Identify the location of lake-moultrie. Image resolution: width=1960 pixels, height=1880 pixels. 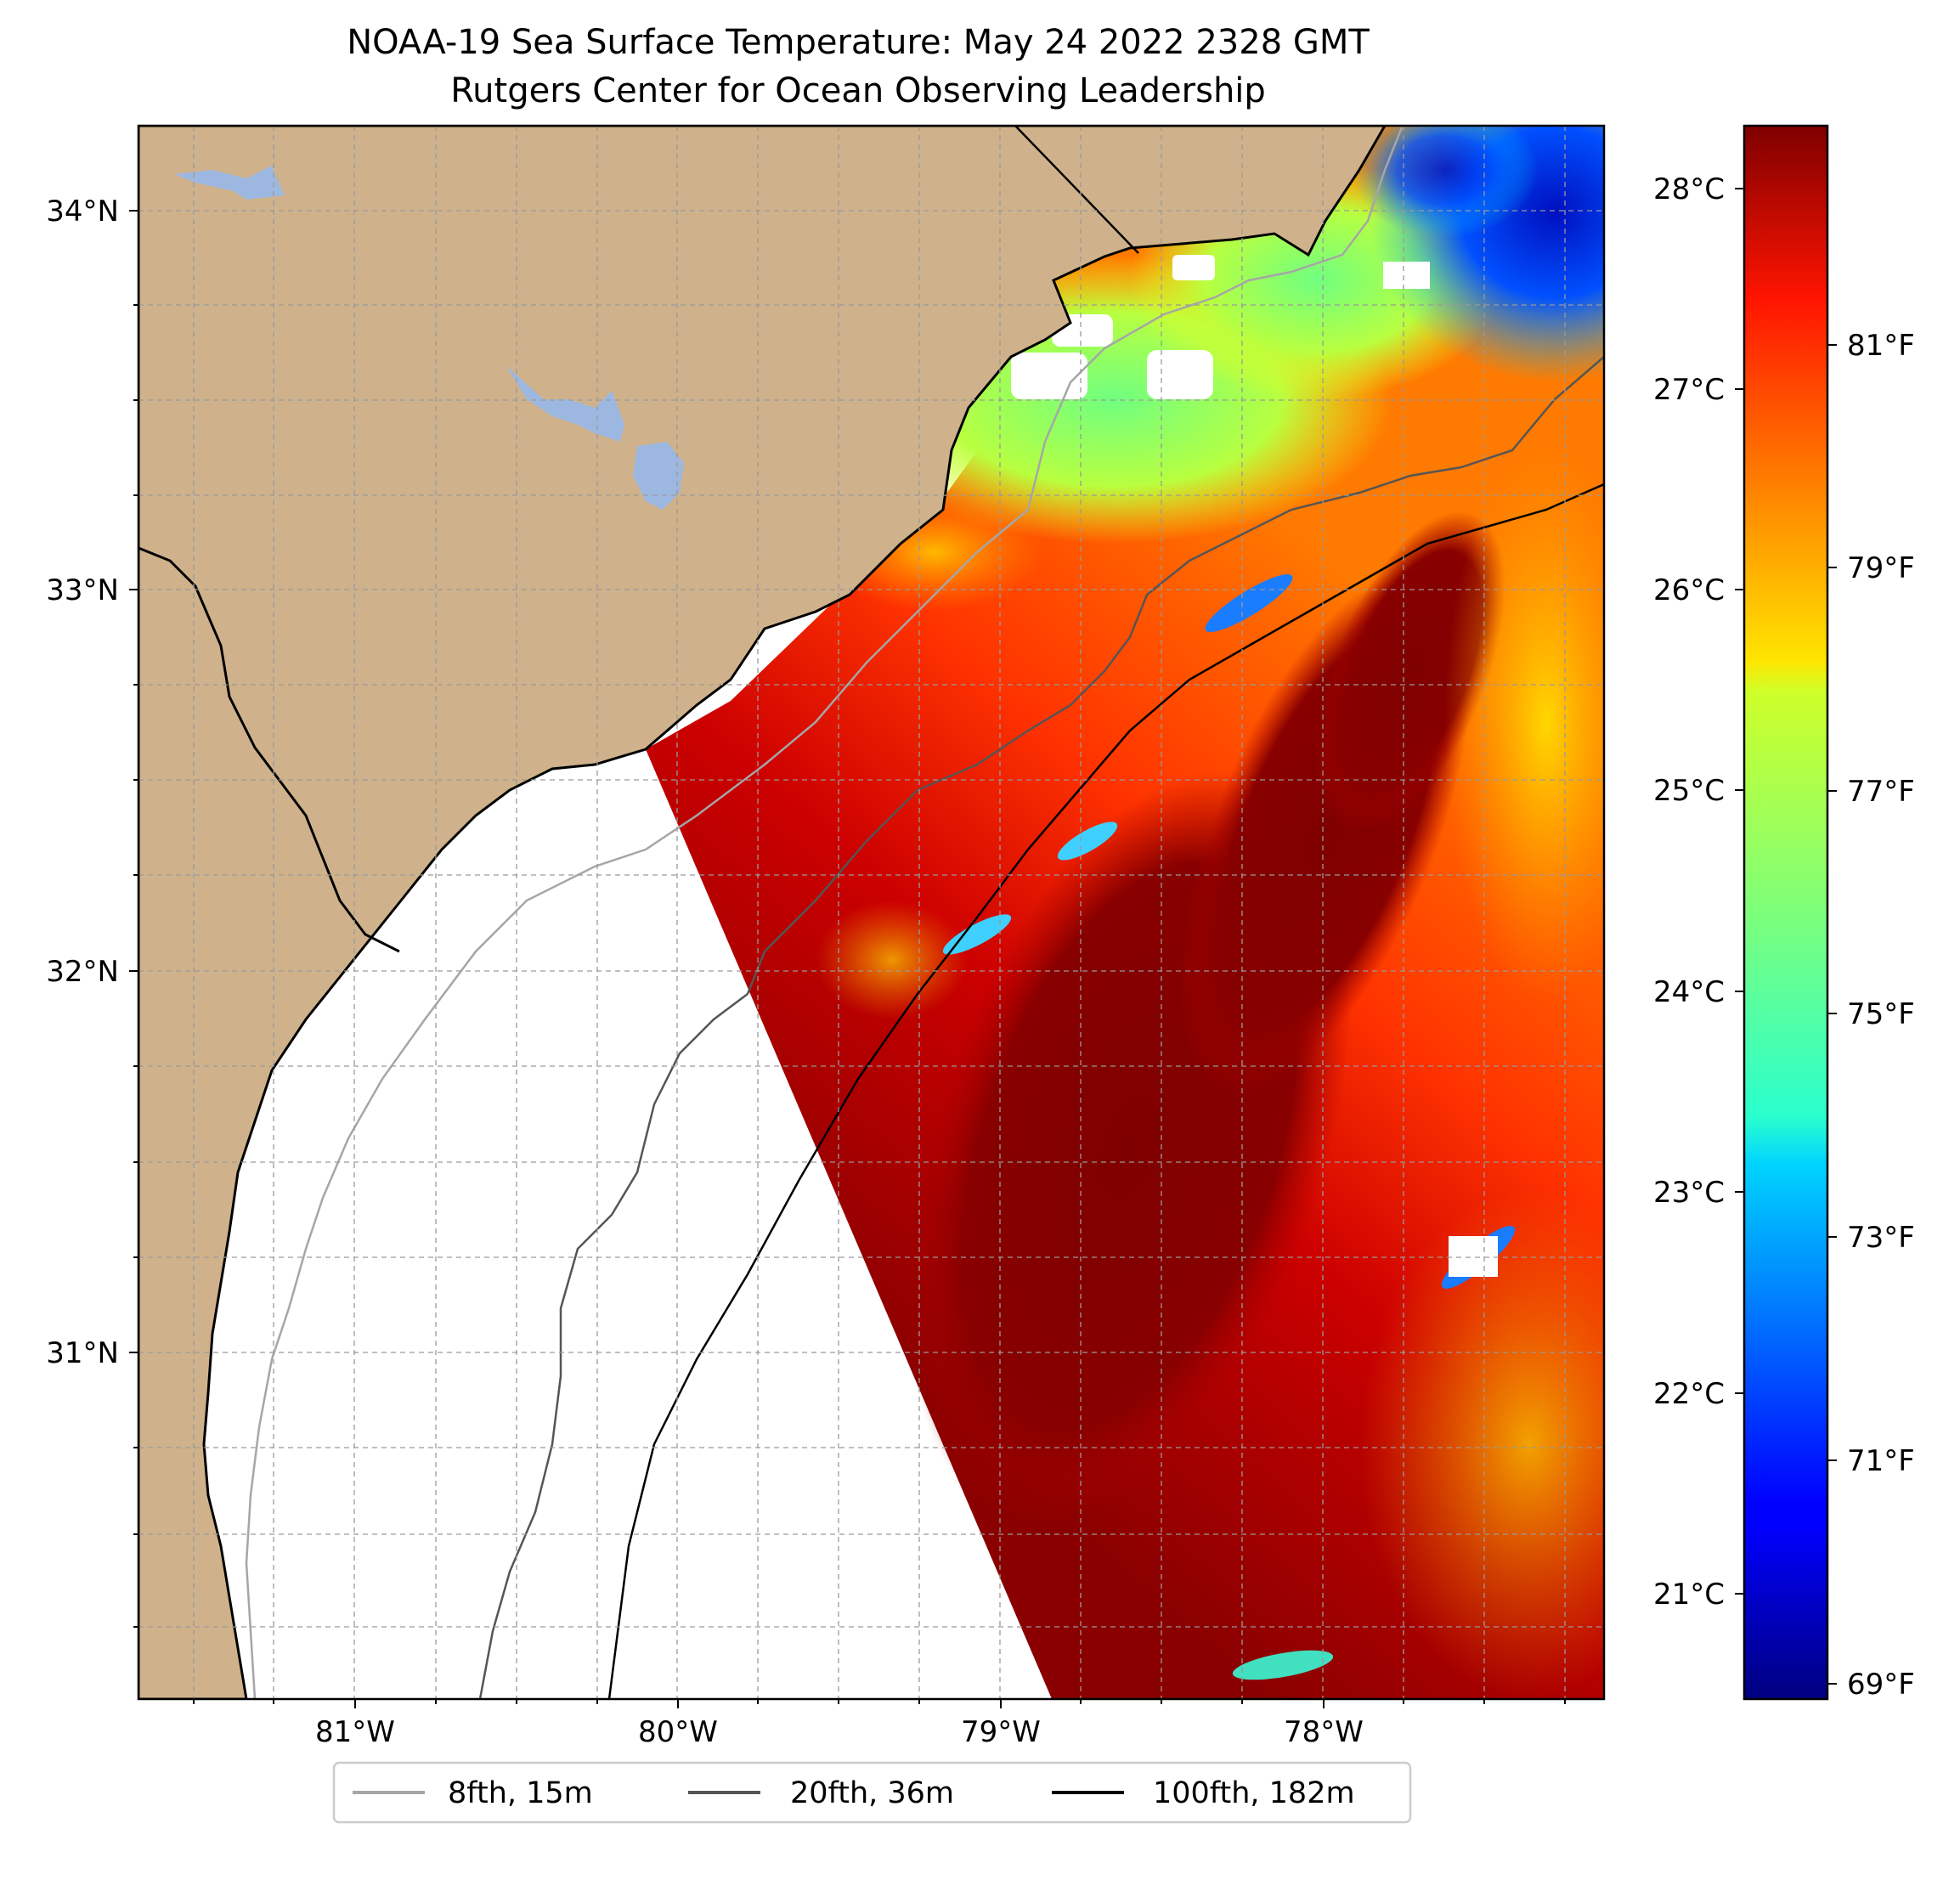
(658, 476).